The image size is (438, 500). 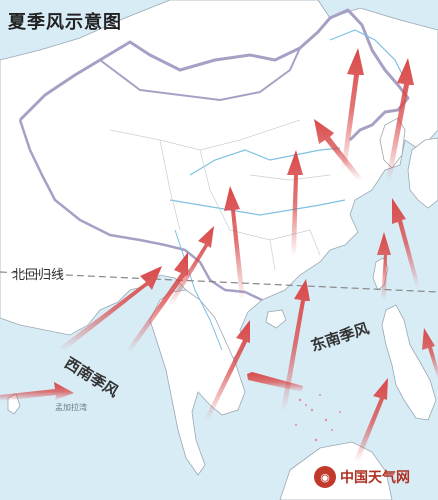 I want to click on yellow-river, so click(x=265, y=161).